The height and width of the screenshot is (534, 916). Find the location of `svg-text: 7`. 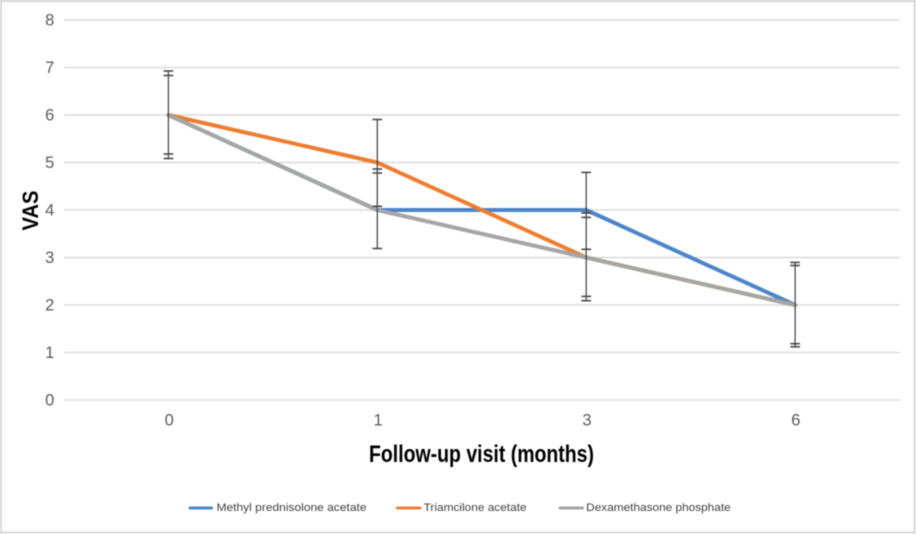

svg-text: 7 is located at coordinates (49, 68).